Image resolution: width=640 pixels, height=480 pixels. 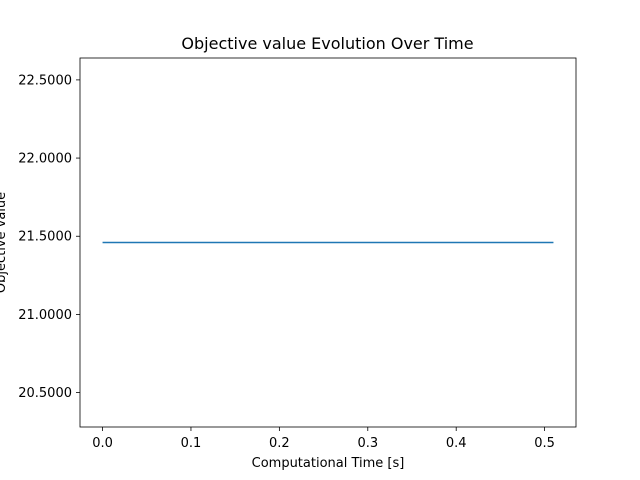 What do you see at coordinates (45, 315) in the screenshot?
I see `y-tick-label: 21.0000` at bounding box center [45, 315].